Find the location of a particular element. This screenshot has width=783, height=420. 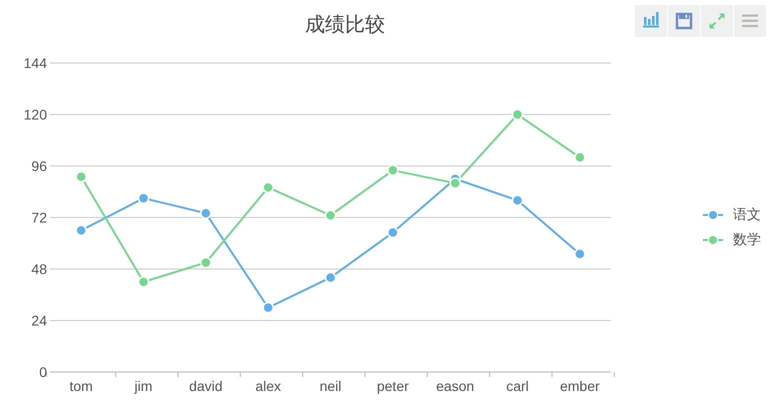

y-tick-label: 120 is located at coordinates (36, 114).